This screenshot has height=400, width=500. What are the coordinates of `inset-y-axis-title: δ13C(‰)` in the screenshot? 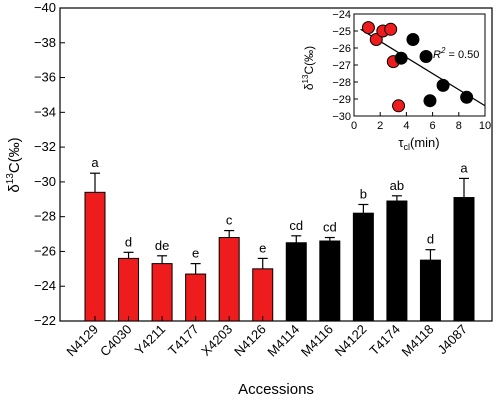 It's located at (308, 68).